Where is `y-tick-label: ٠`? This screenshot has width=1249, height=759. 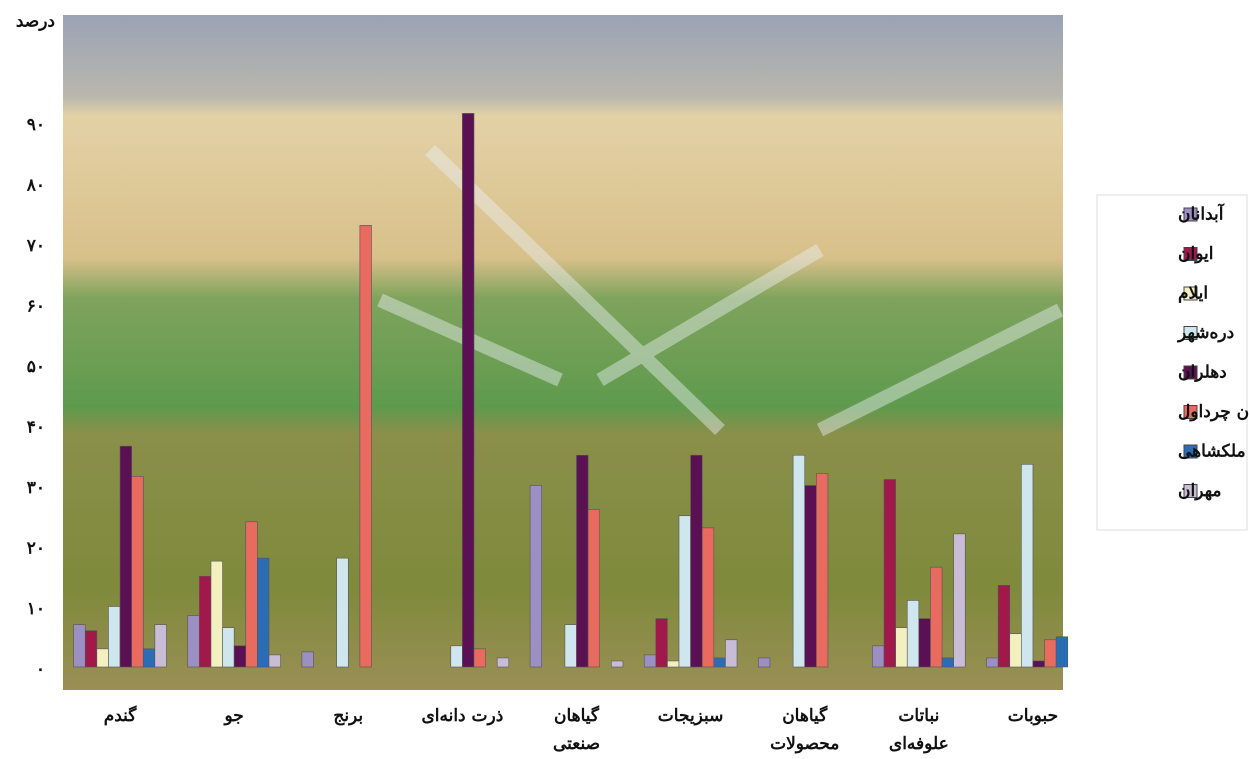
y-tick-label: ٠ is located at coordinates (40, 670).